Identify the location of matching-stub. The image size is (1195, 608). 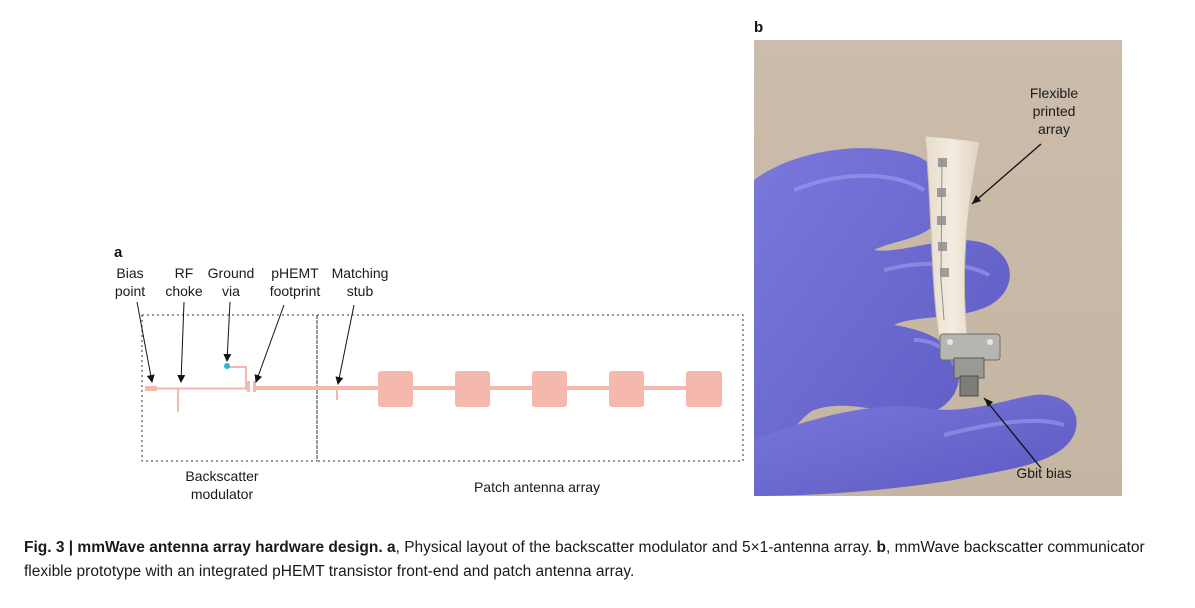
(337, 395).